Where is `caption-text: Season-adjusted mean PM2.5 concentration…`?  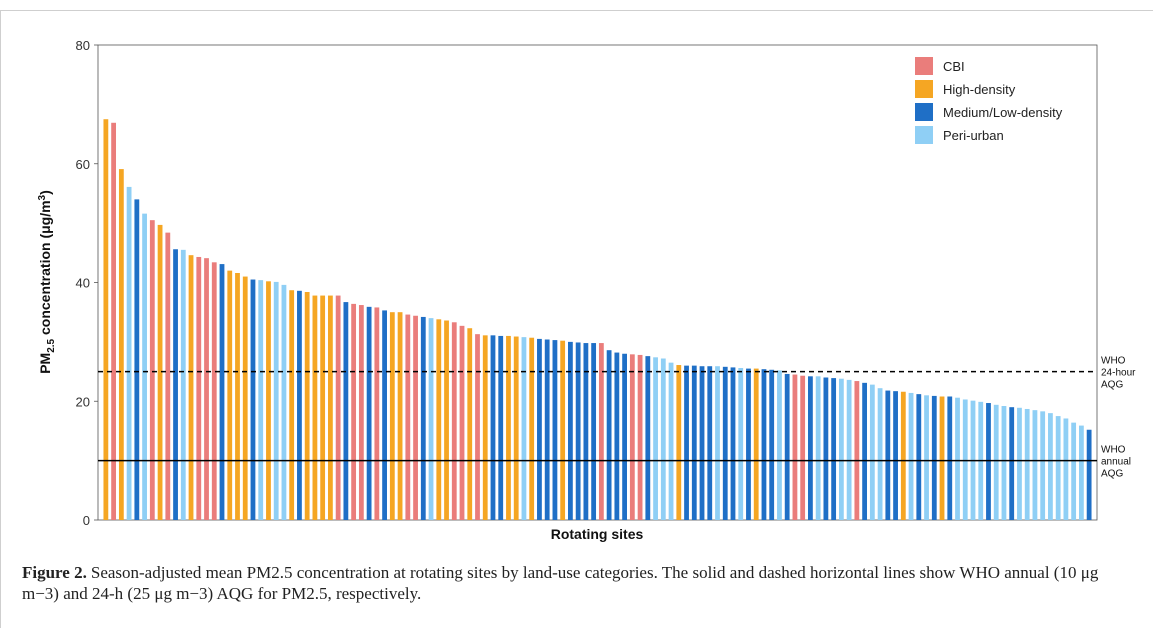
caption-text: Season-adjusted mean PM2.5 concentration… is located at coordinates (560, 583).